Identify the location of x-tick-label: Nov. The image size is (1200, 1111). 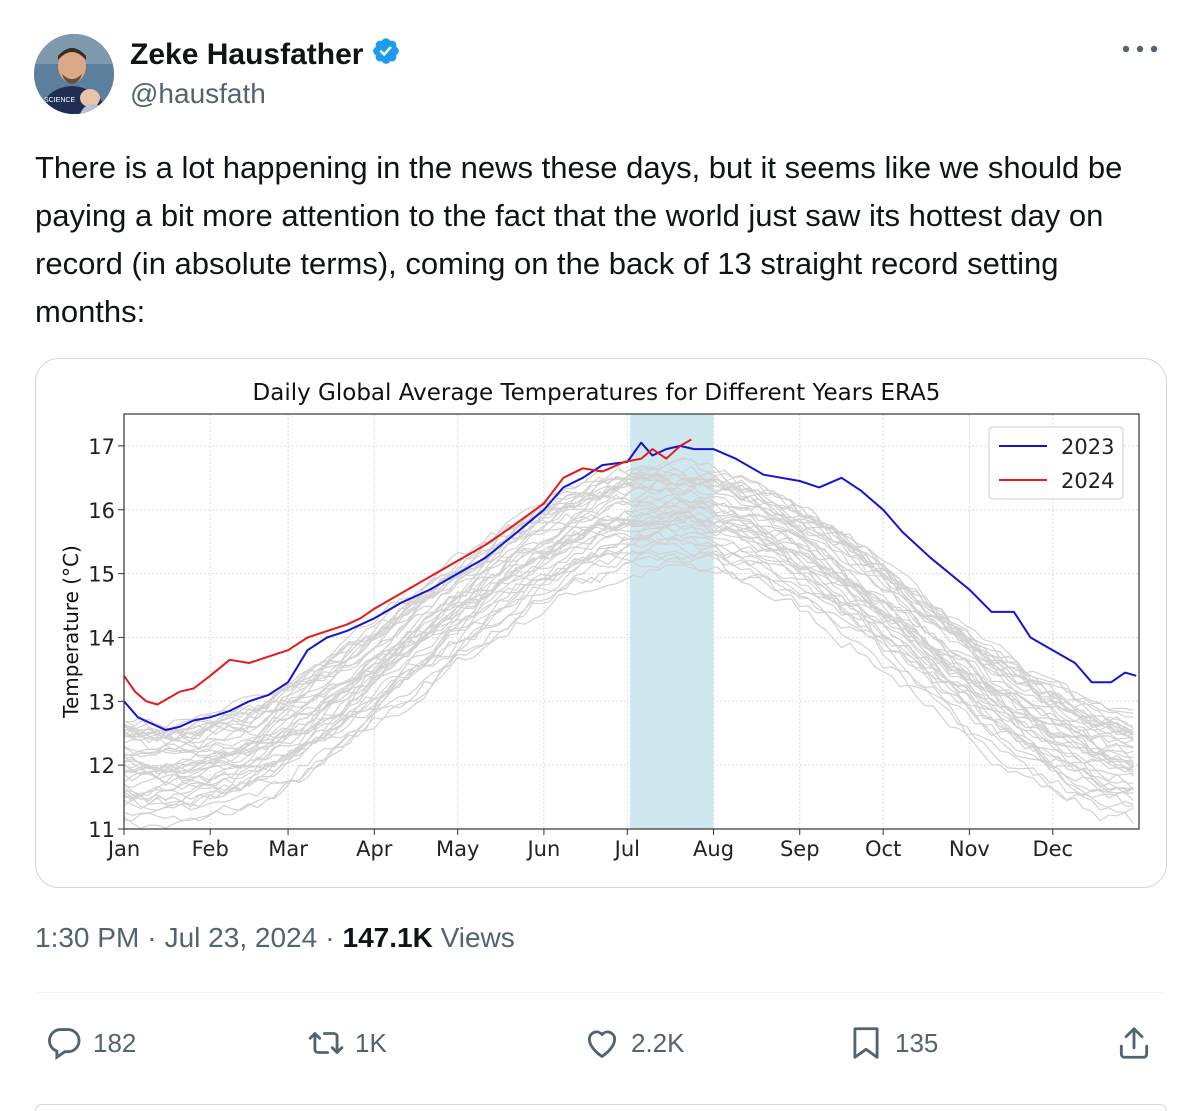
(969, 849).